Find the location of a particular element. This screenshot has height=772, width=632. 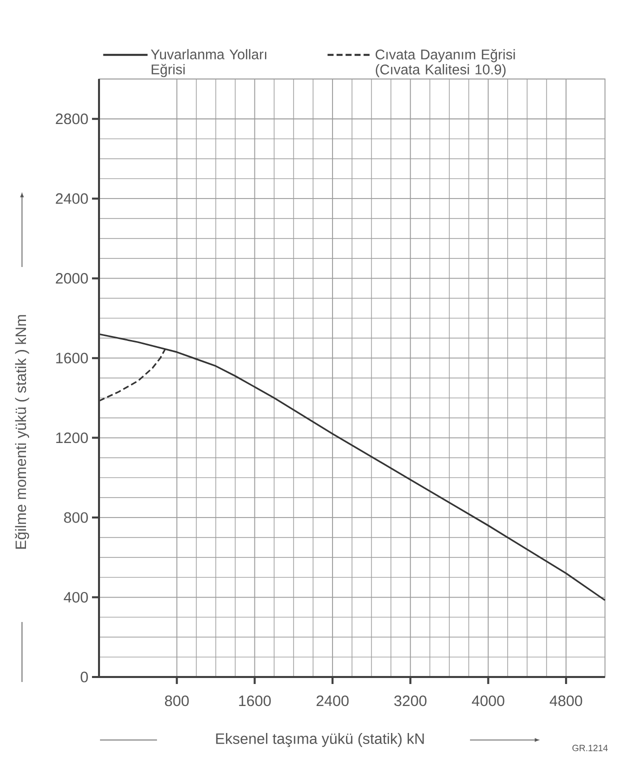

x-axis-title: Eksenel taşıma yükü (statik) kN is located at coordinates (320, 740).